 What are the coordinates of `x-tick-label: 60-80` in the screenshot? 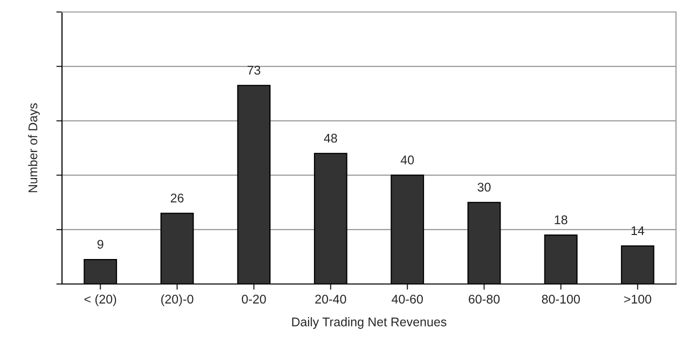 It's located at (484, 299).